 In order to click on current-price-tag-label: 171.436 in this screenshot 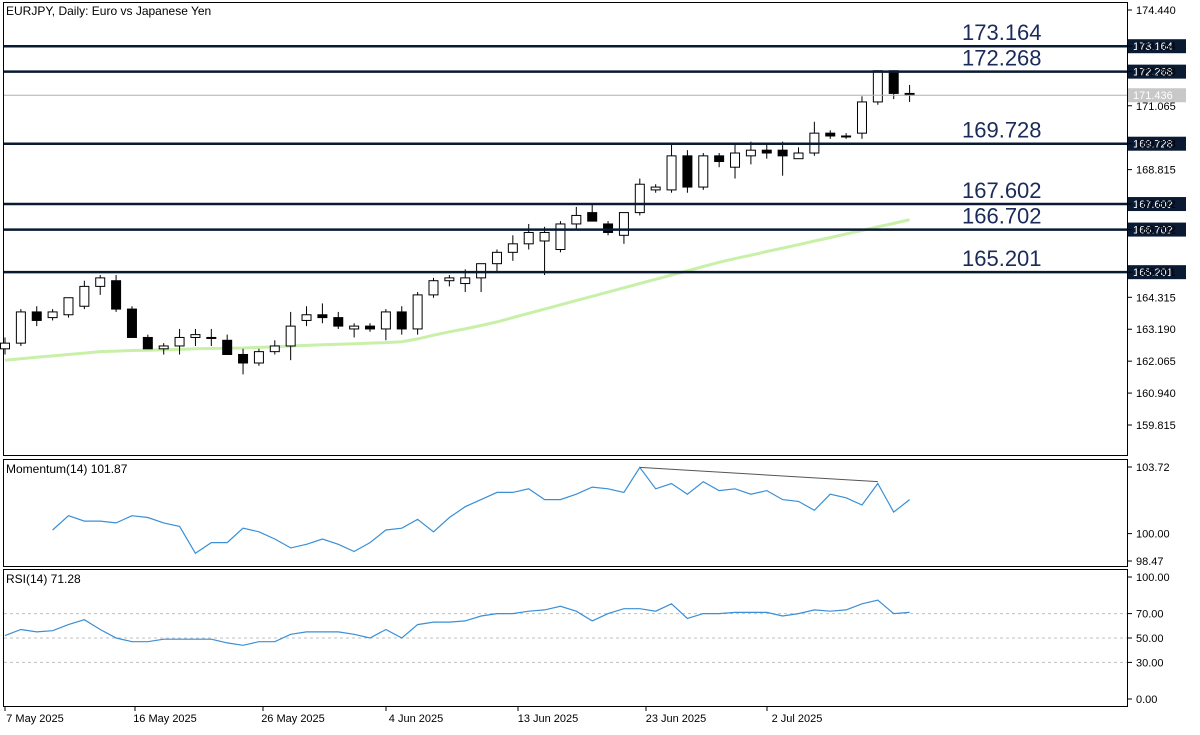, I will do `click(1153, 96)`.